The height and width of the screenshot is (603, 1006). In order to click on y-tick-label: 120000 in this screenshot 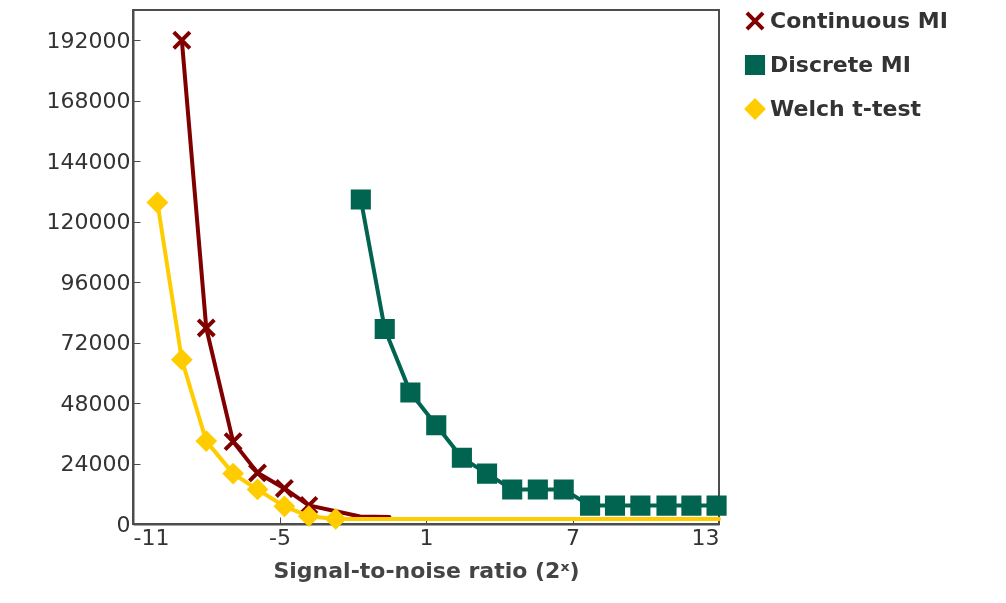, I will do `click(88, 222)`.